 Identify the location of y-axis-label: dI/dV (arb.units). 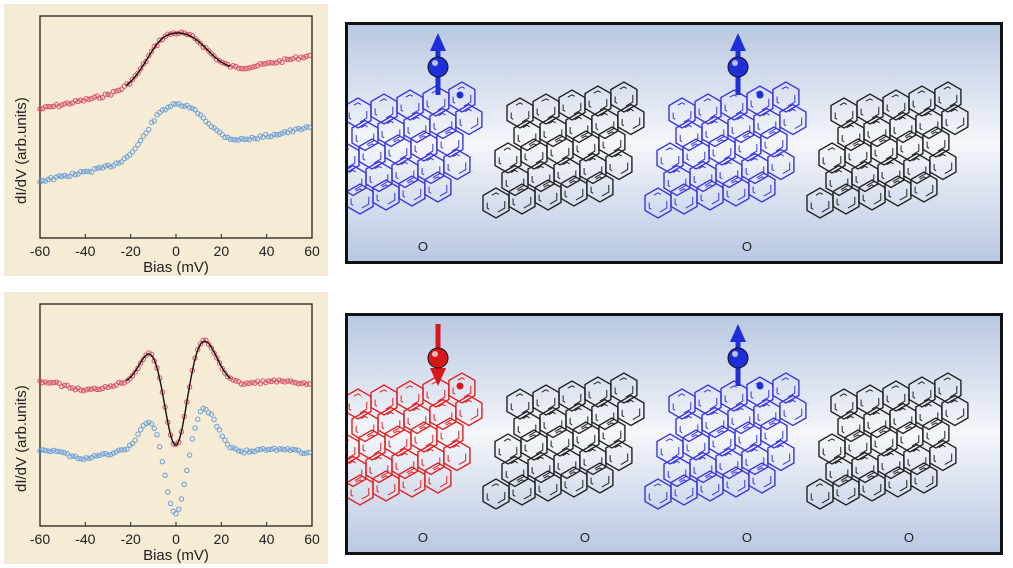
(21, 438).